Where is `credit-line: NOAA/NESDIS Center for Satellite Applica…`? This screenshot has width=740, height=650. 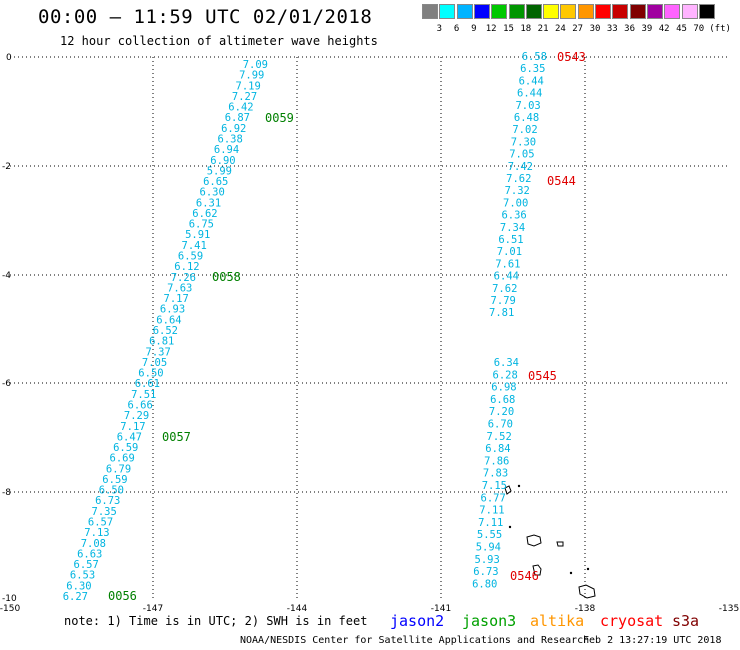 credit-line: NOAA/NESDIS Center for Satellite Applica… is located at coordinates (415, 640).